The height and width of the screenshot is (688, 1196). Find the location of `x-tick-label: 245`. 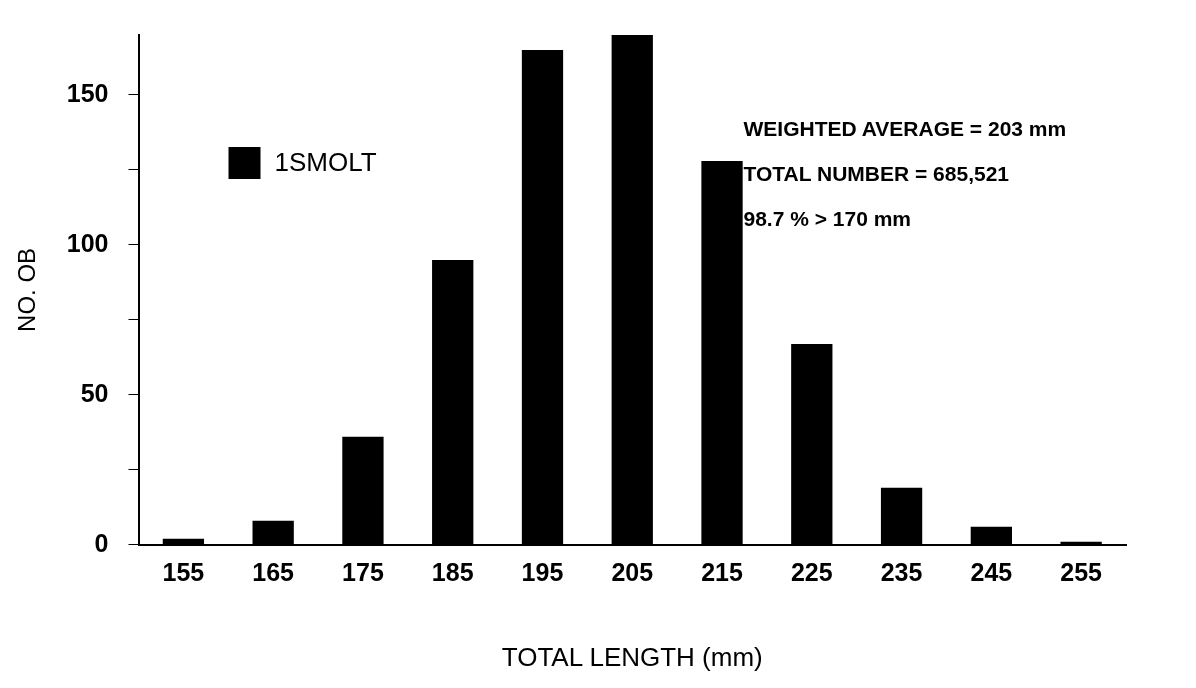

x-tick-label: 245 is located at coordinates (991, 571).